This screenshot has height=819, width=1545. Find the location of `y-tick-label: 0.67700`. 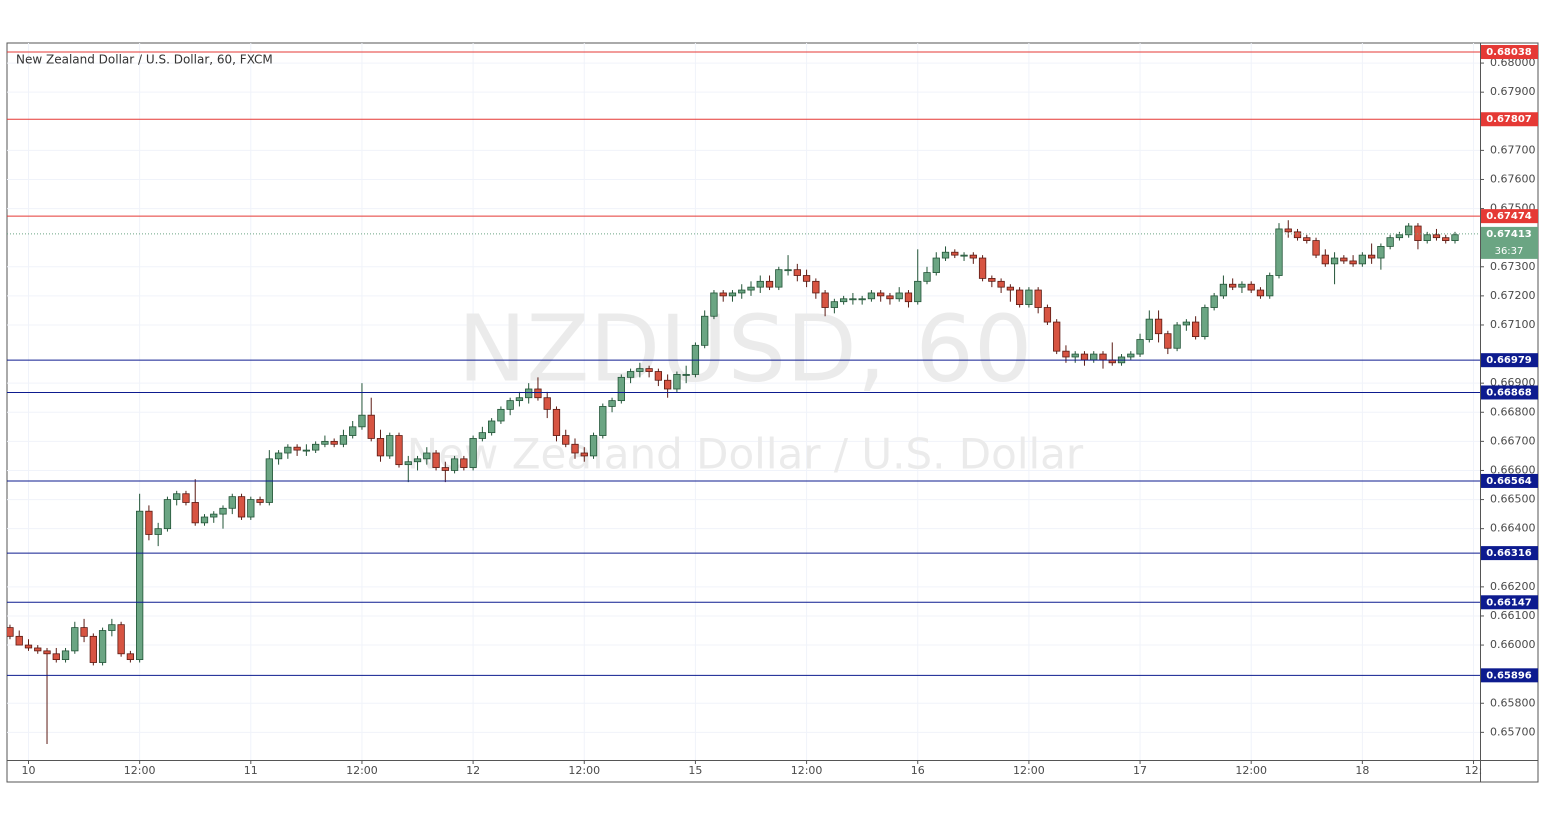

y-tick-label: 0.67700 is located at coordinates (1513, 149).